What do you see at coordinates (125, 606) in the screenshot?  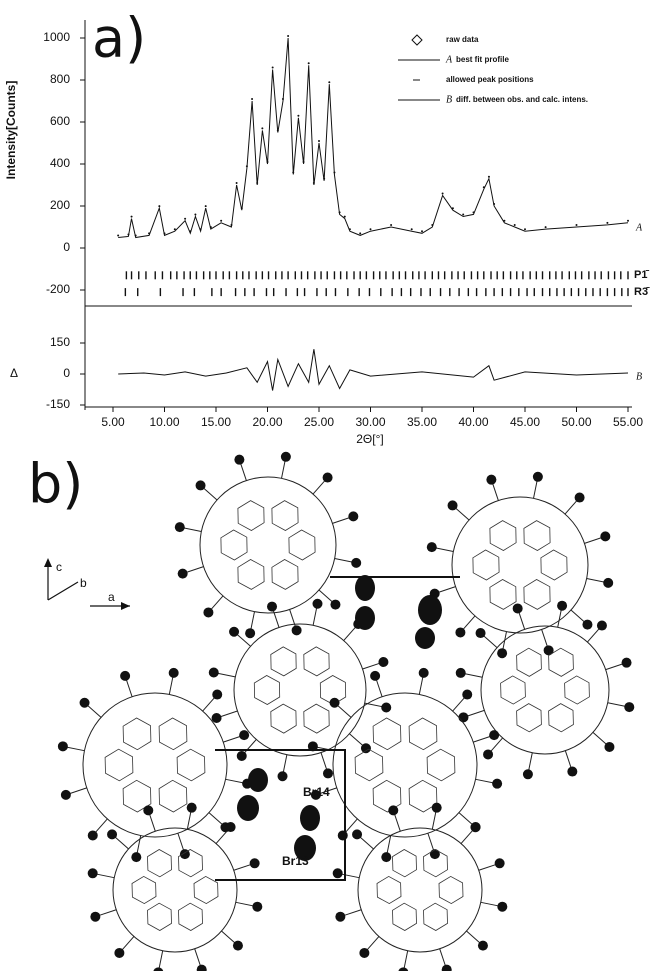 I see `arrow-head` at bounding box center [125, 606].